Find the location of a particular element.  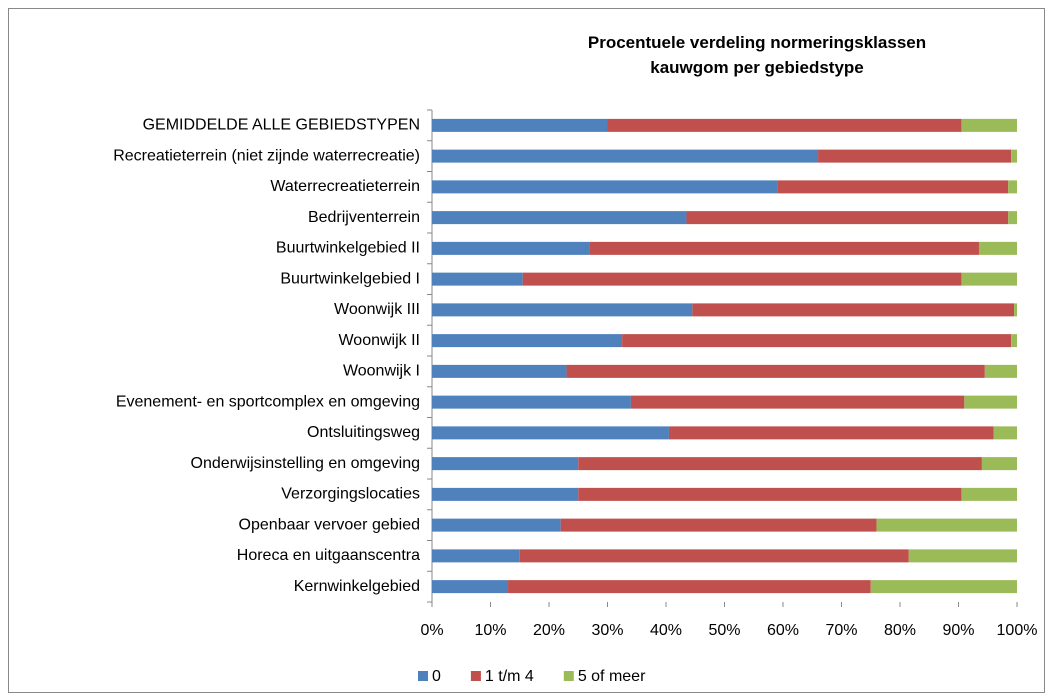

y-tick-label: Waterrecreatieterrein is located at coordinates (345, 186).